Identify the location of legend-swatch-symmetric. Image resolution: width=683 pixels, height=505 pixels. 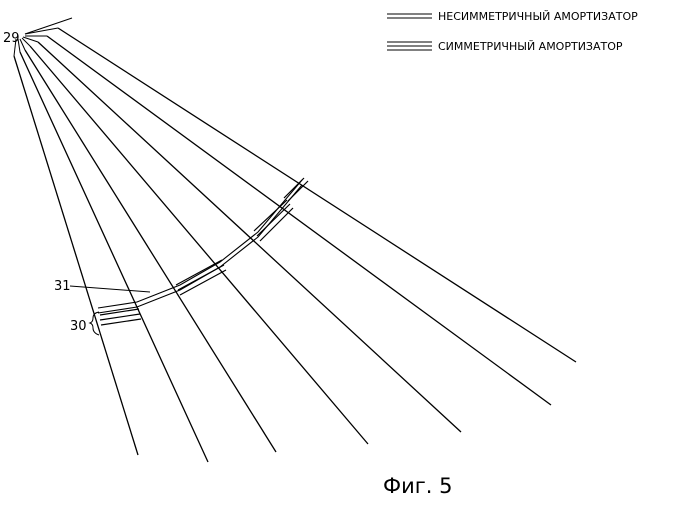
(409, 46).